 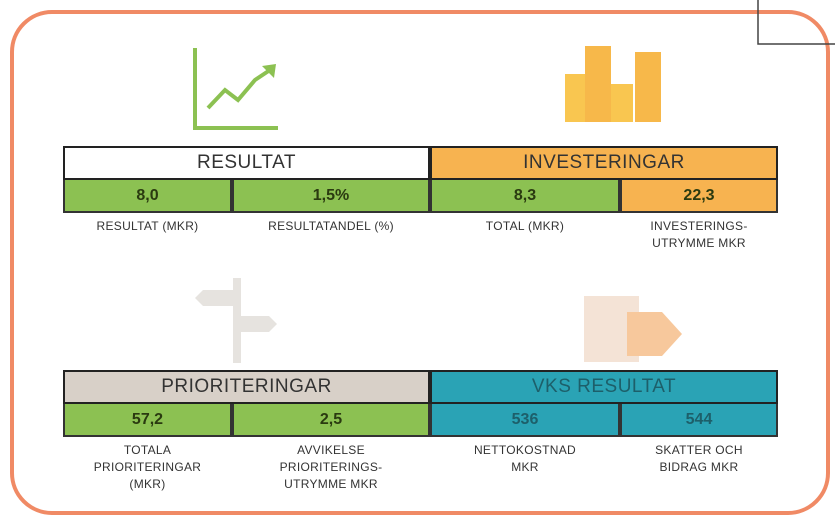 I want to click on buildings-icon, so click(x=613, y=84).